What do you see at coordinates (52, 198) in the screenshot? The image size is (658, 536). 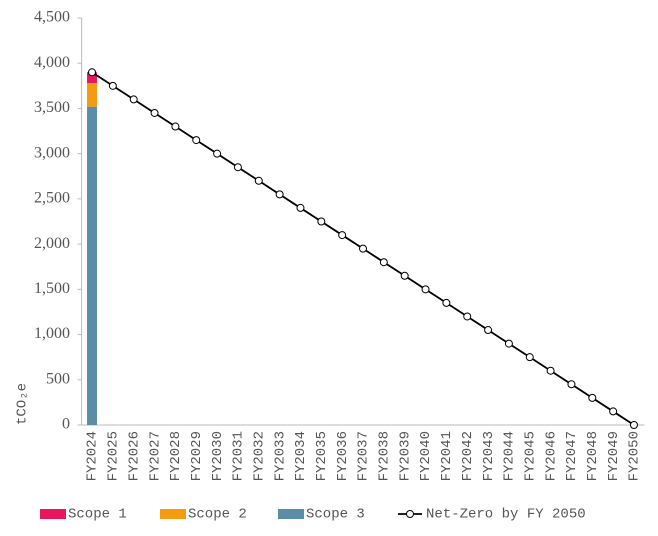 I see `y-tick-label: 2,500` at bounding box center [52, 198].